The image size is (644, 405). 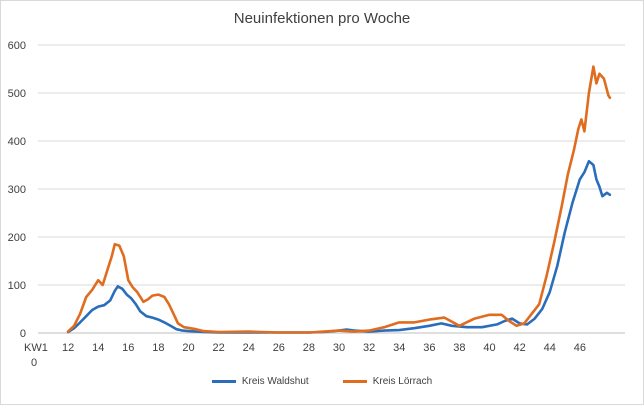 I want to click on legend-label-loerrach: Kreis Lörrach, so click(x=402, y=381).